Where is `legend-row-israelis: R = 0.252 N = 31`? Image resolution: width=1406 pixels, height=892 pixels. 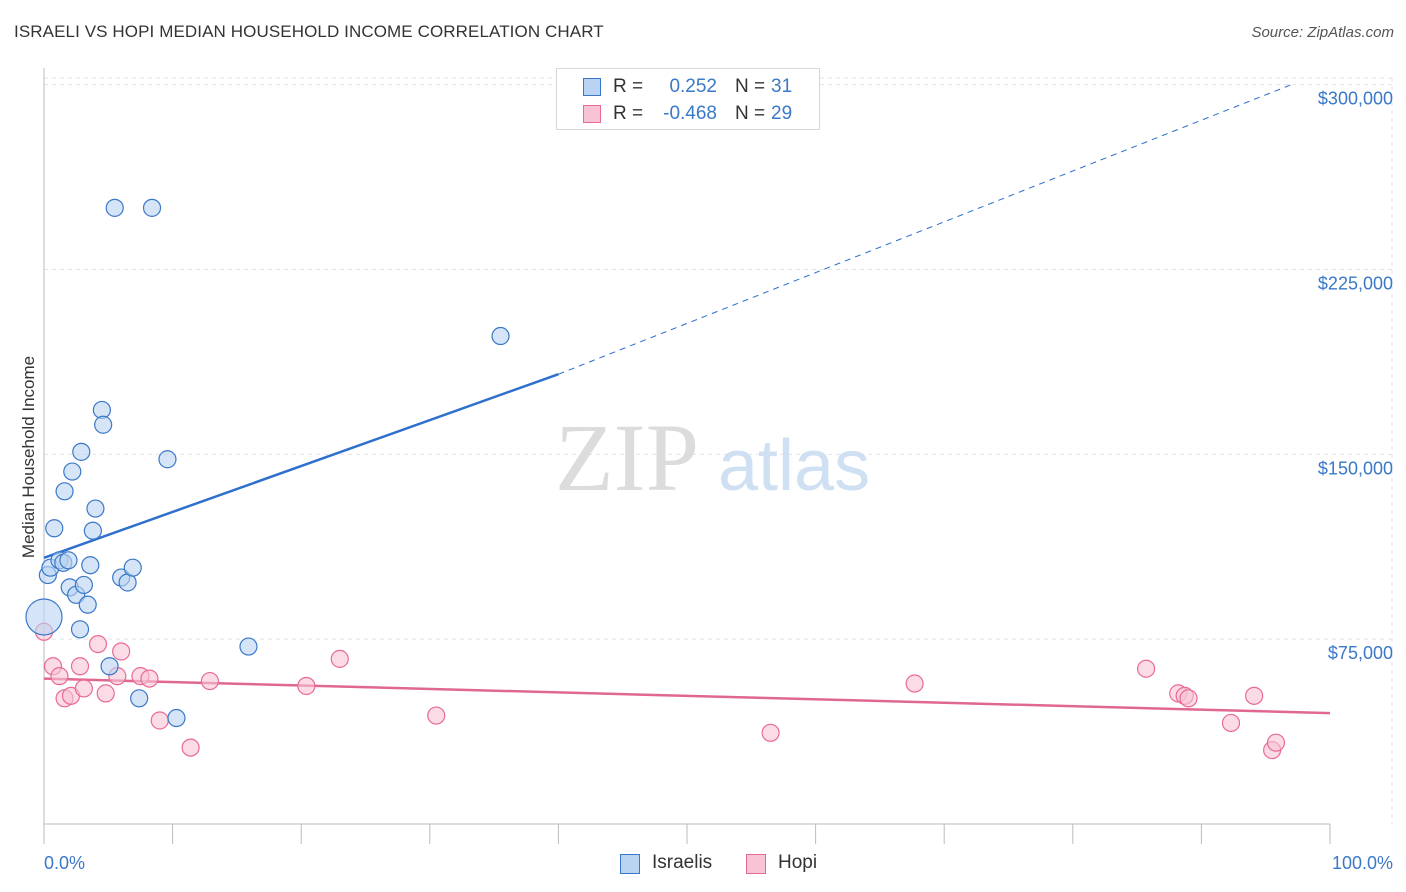
legend-row-israelis: R = 0.252 N = 31 is located at coordinates (688, 87).